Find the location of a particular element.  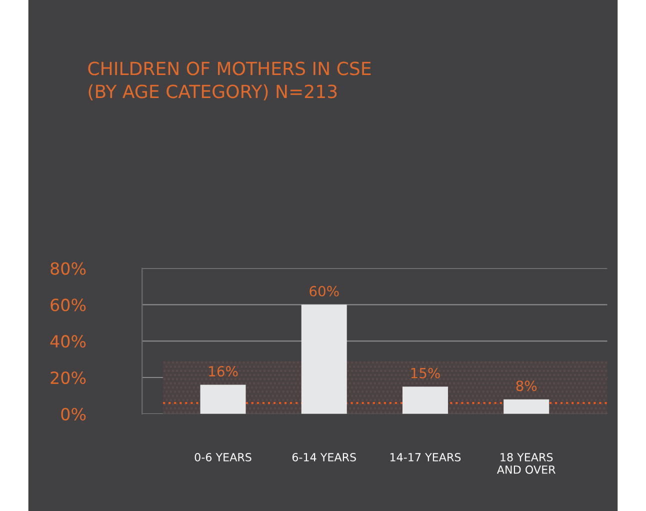

x-tick-label: 0-6 YEARS is located at coordinates (223, 457).